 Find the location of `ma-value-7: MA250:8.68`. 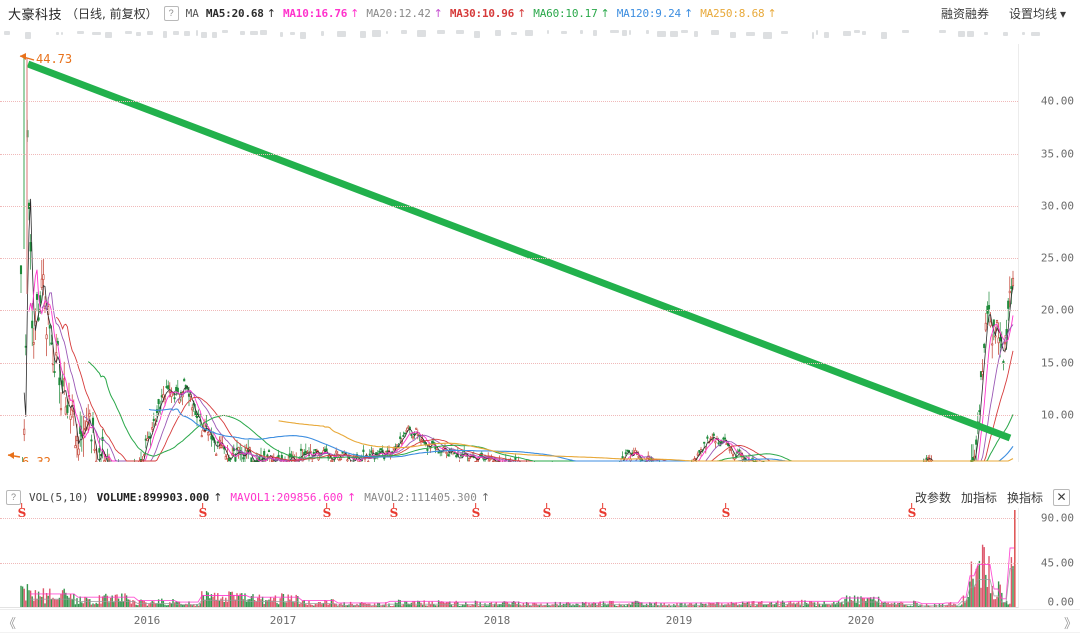

ma-value-7: MA250:8.68 is located at coordinates (732, 13).